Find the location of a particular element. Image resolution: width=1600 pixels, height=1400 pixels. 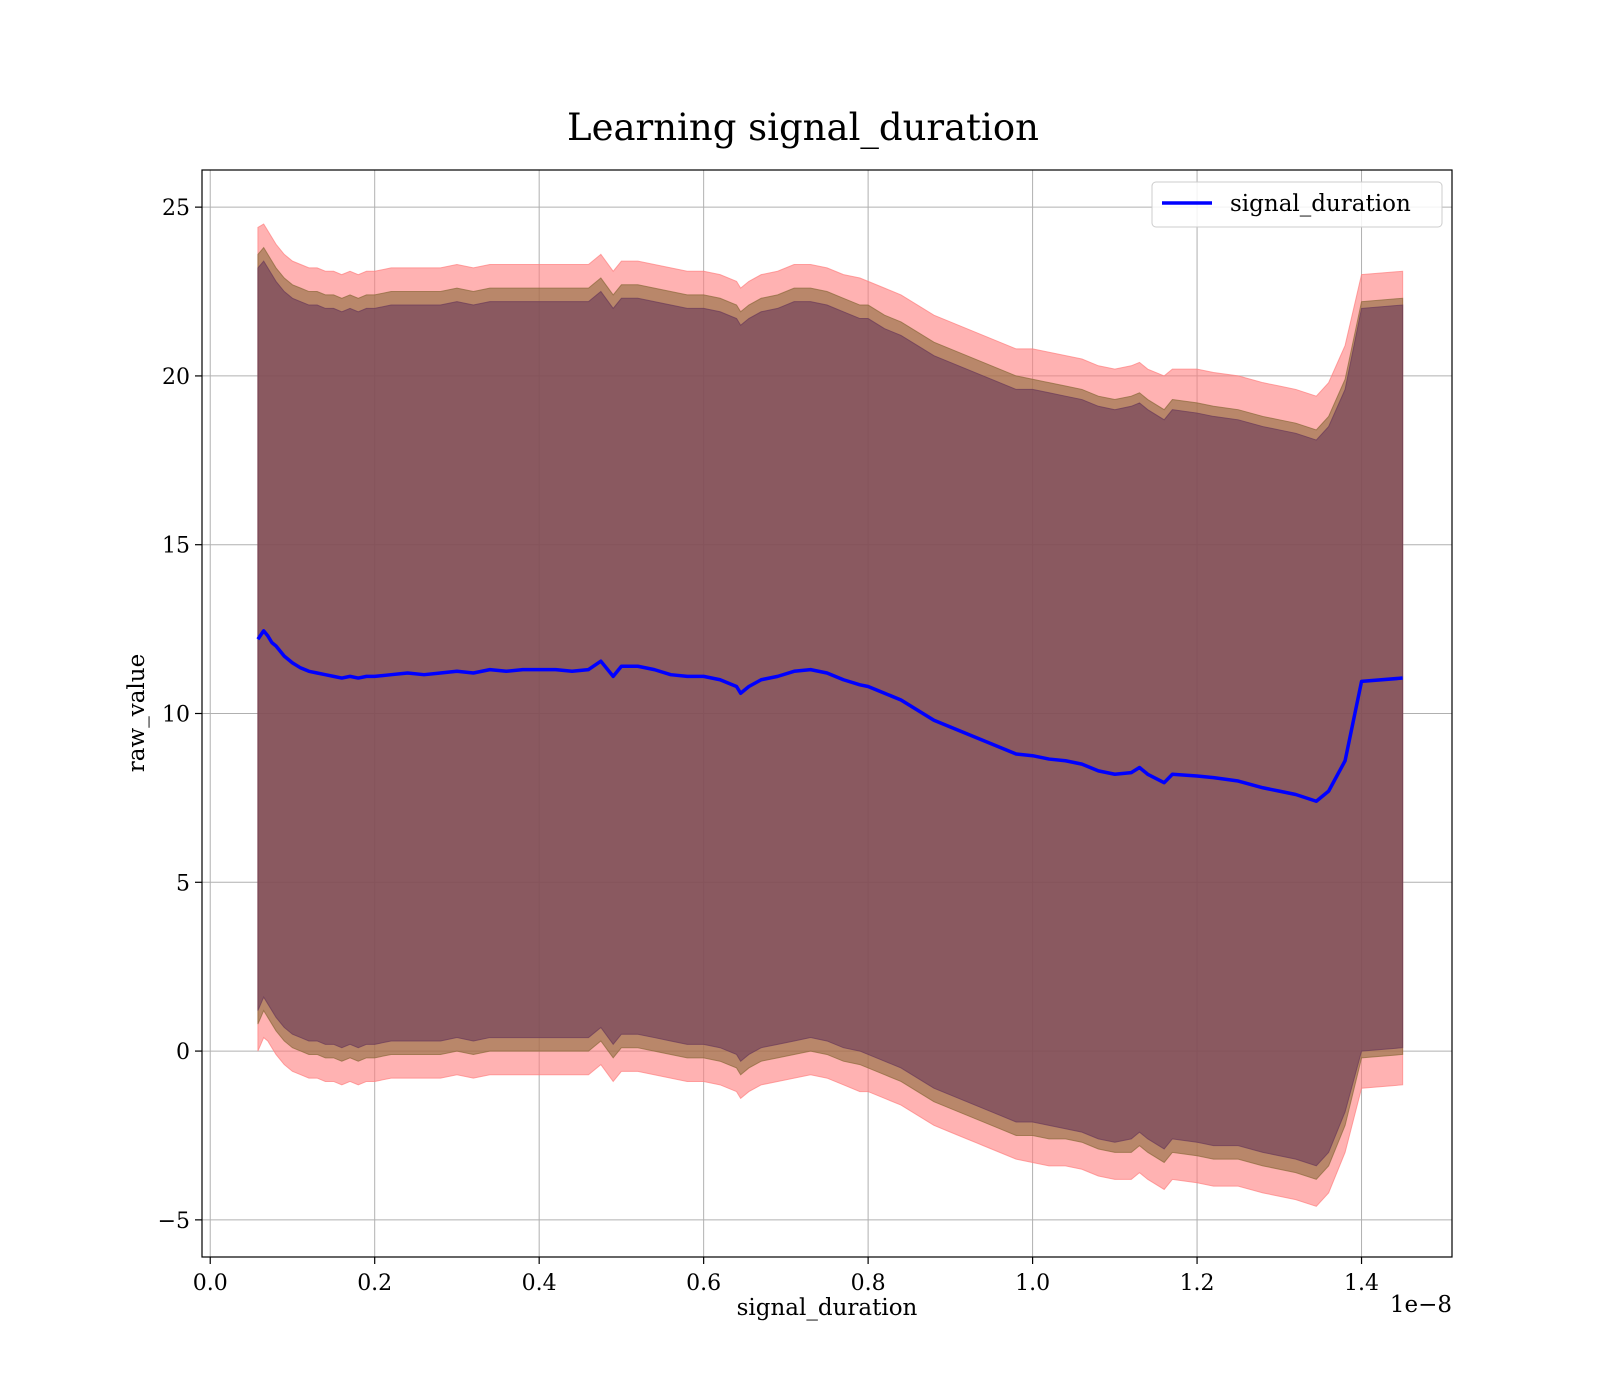

legend-label: signal_duration is located at coordinates (1320, 204).